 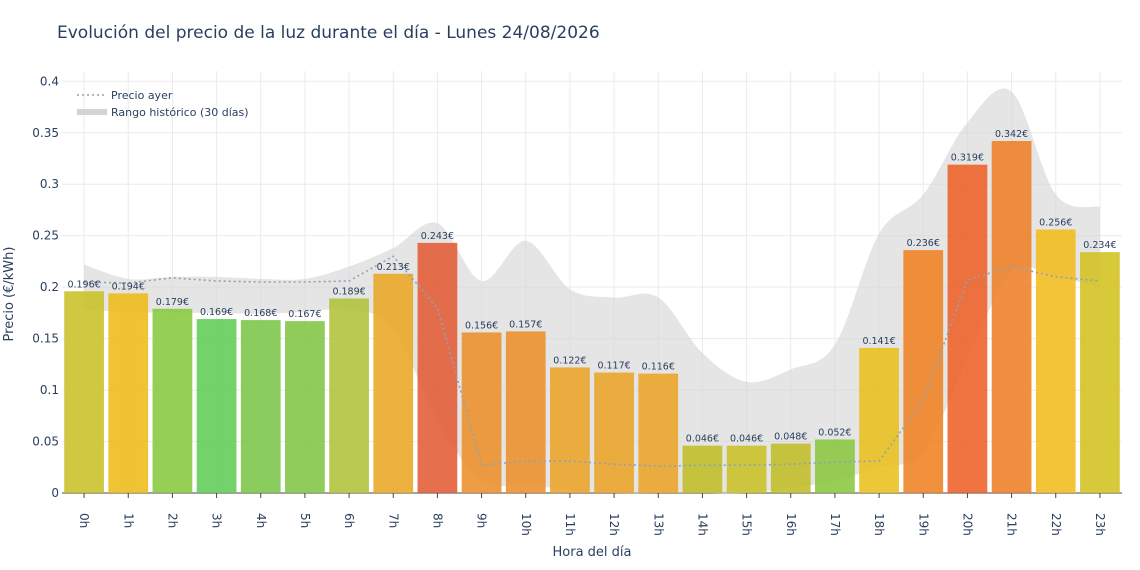 I want to click on bar-value-label: 0.243€, so click(x=437, y=236).